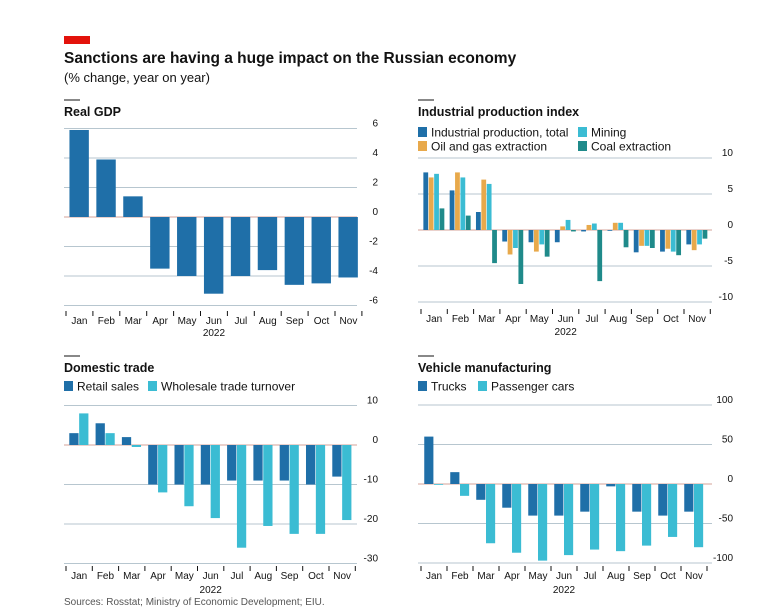 The height and width of the screenshot is (612, 770). Describe the element at coordinates (371, 480) in the screenshot. I see `trade-ytick-label: -10` at that location.